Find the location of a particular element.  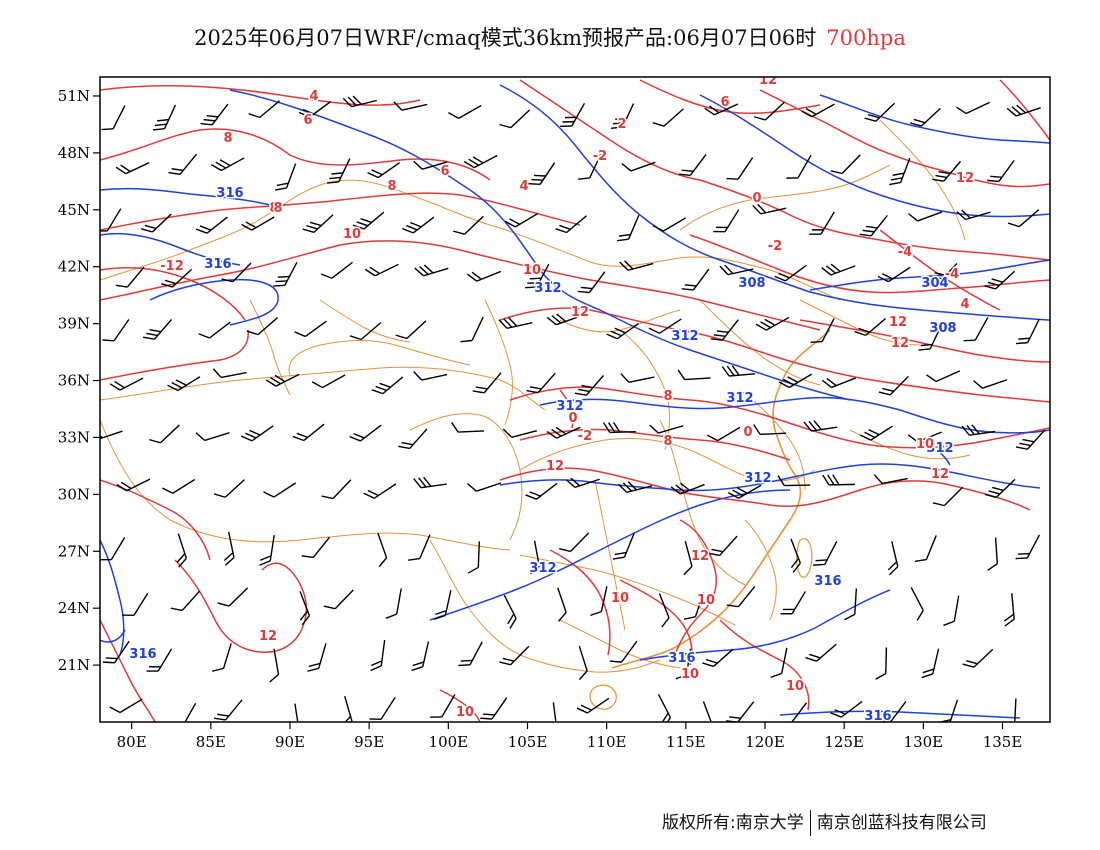

x-tick-label: 90E is located at coordinates (290, 742).